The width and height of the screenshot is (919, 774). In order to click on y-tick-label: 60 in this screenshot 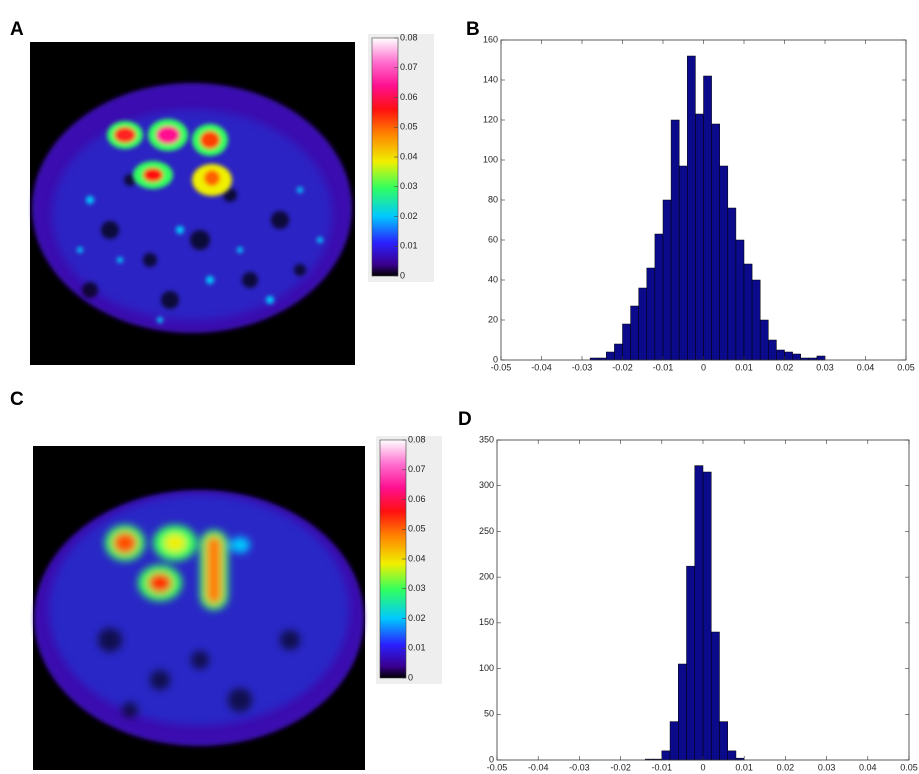, I will do `click(493, 239)`.